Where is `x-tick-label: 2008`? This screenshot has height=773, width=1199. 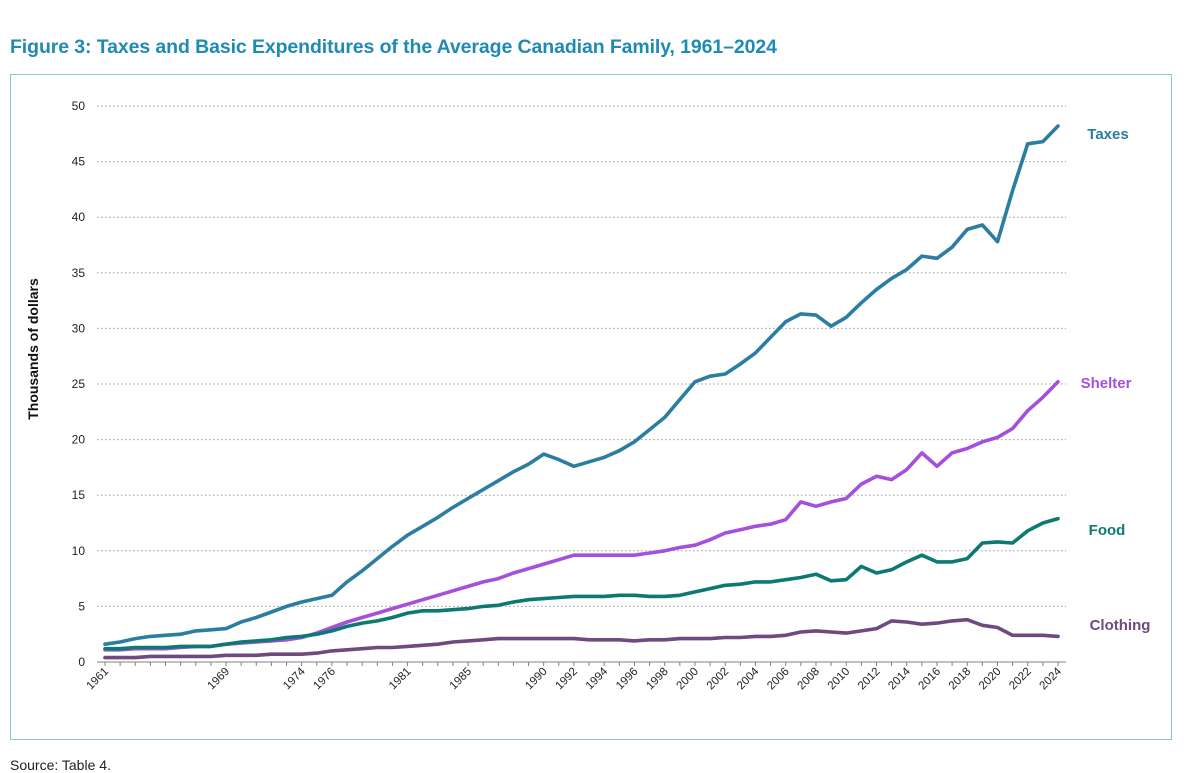 x-tick-label: 2008 is located at coordinates (809, 679).